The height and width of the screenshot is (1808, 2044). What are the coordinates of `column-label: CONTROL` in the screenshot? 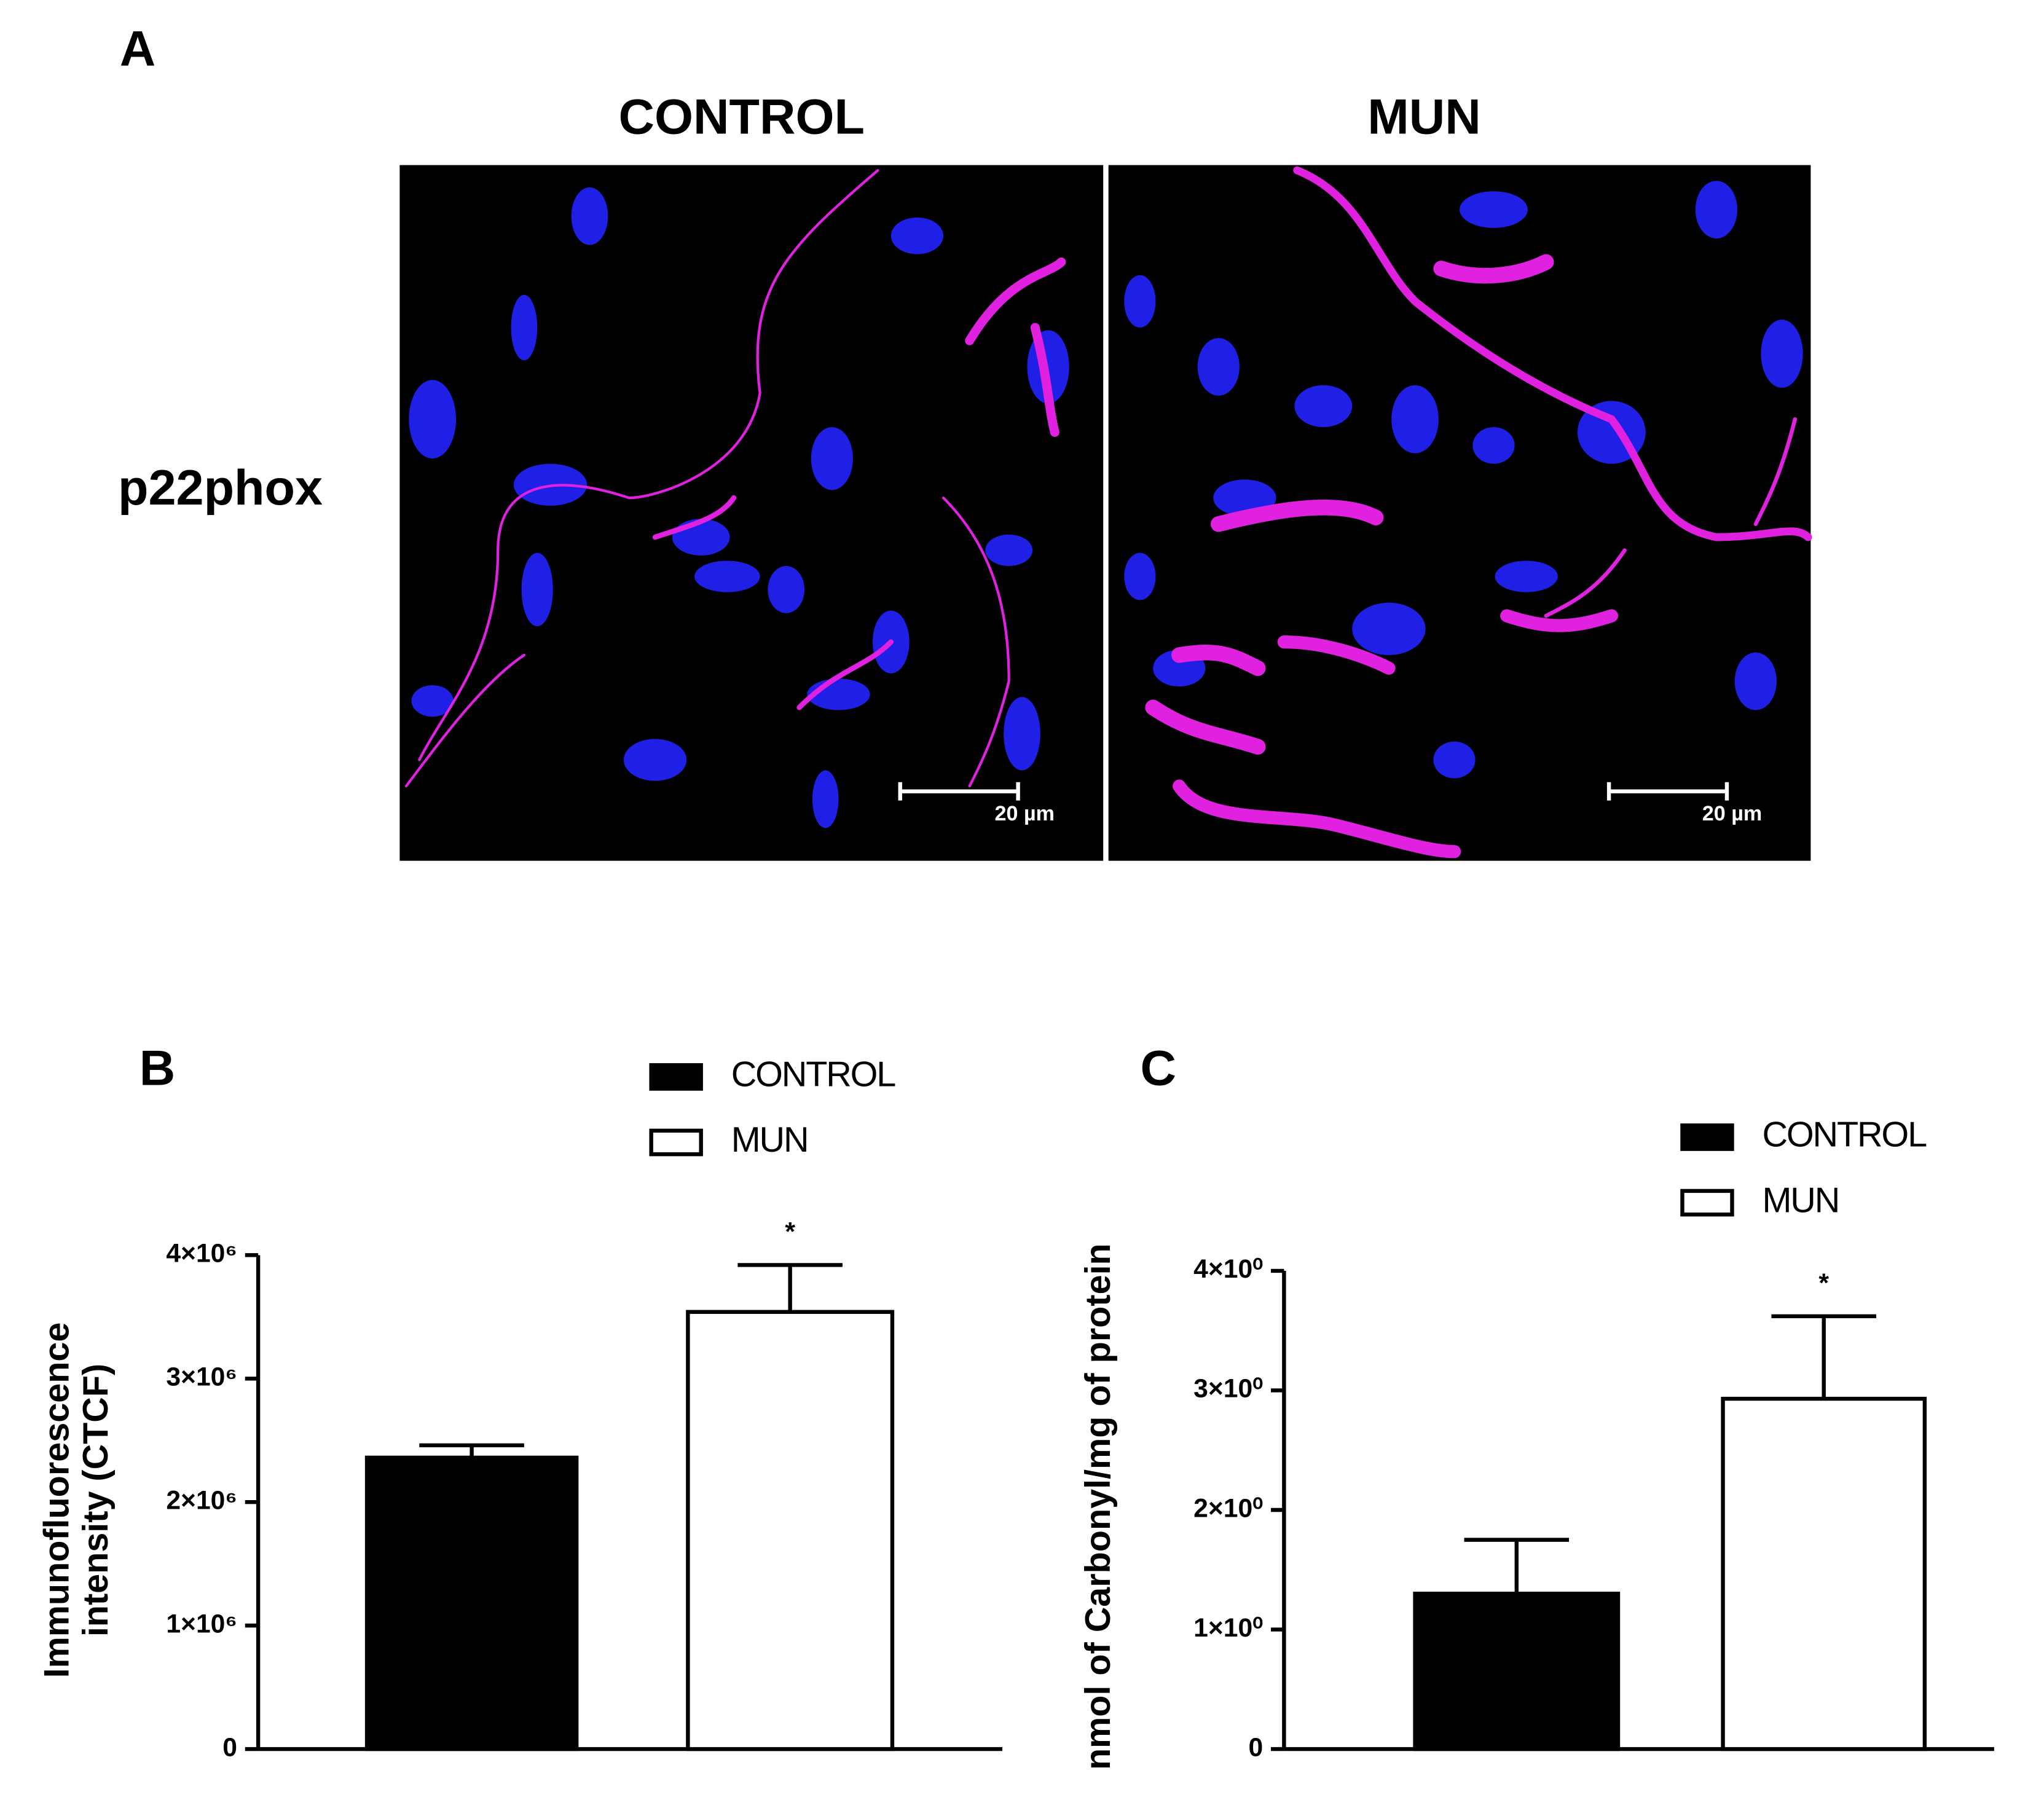 It's located at (742, 117).